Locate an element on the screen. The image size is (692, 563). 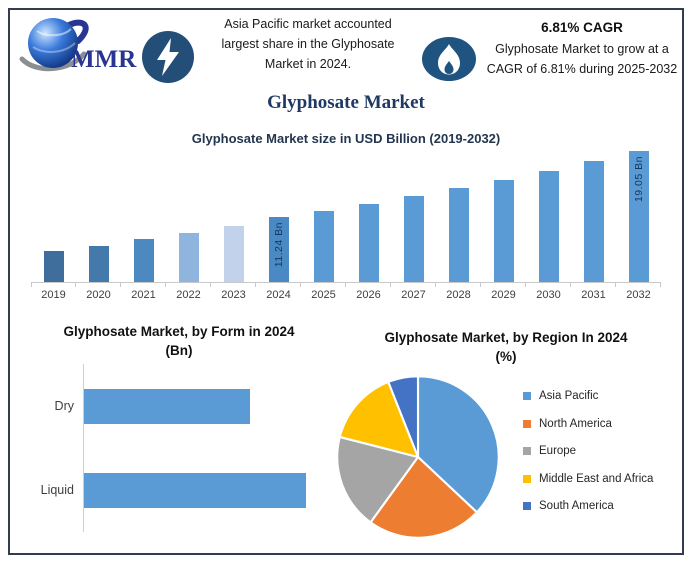
pie-slice-asia-pacific is located at coordinates (458, 444).